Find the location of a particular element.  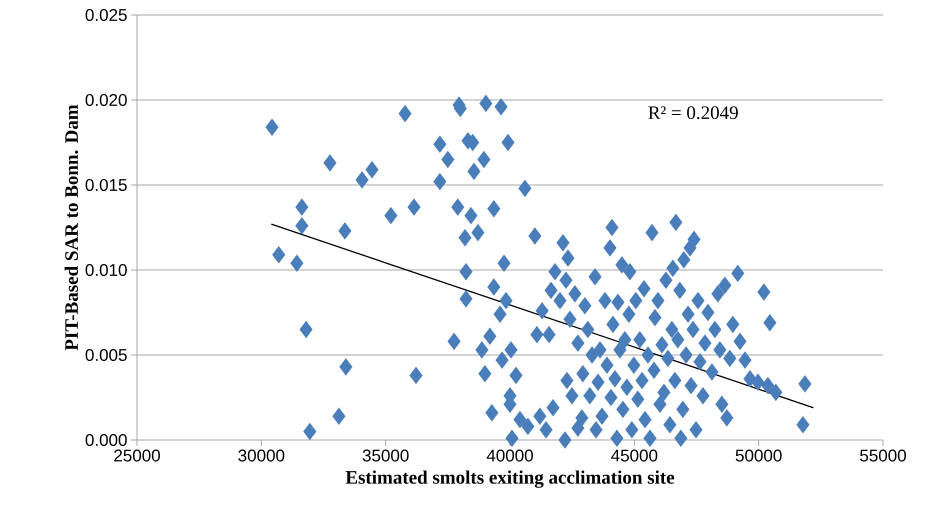

x-axis-title: Estimated smolts exiting acclimation site is located at coordinates (510, 479).